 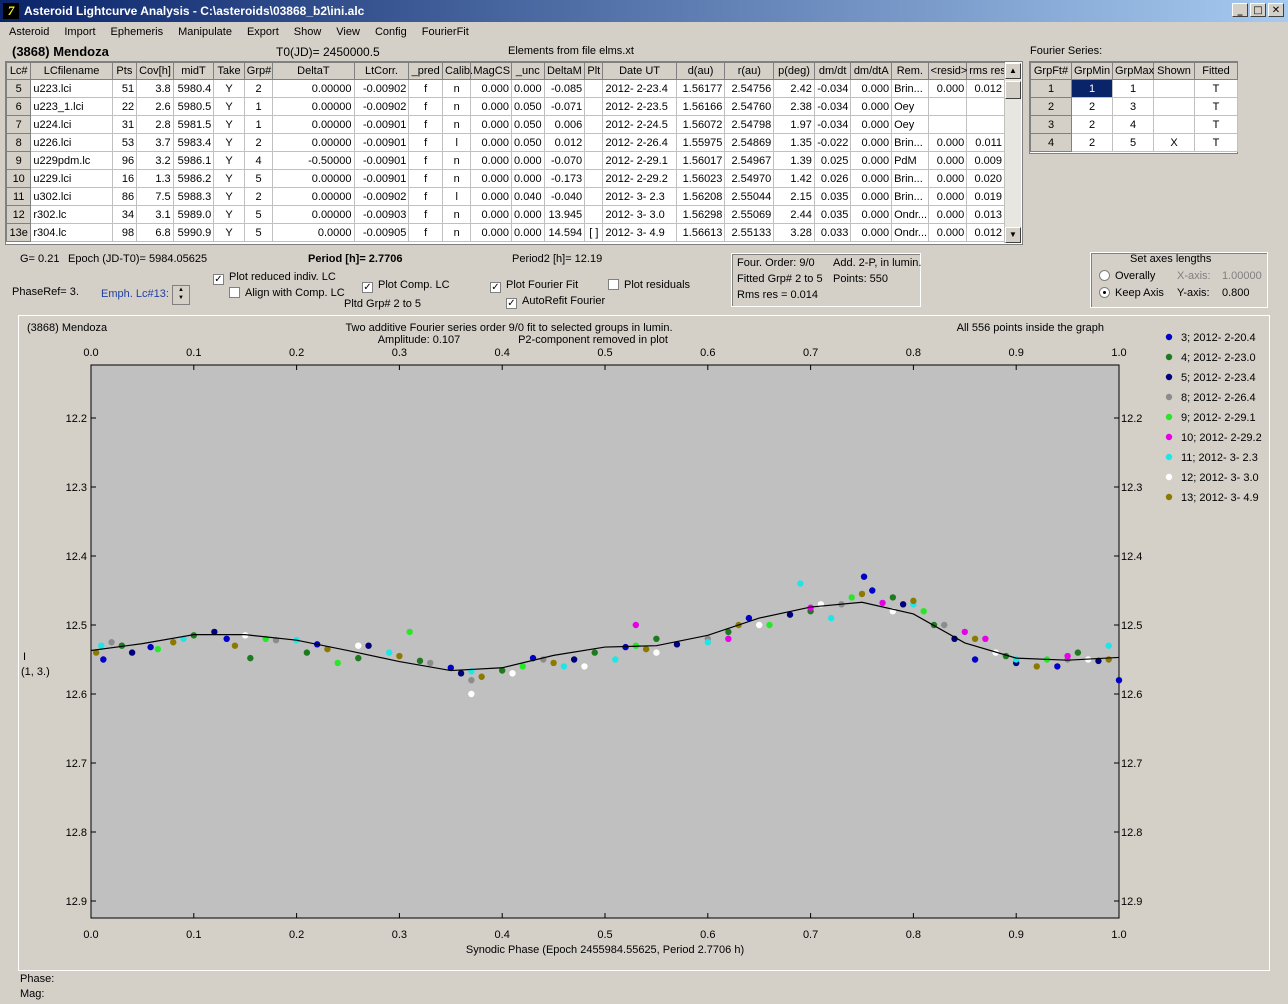 What do you see at coordinates (193, 214) in the screenshot?
I see `table-cell: 5989.0` at bounding box center [193, 214].